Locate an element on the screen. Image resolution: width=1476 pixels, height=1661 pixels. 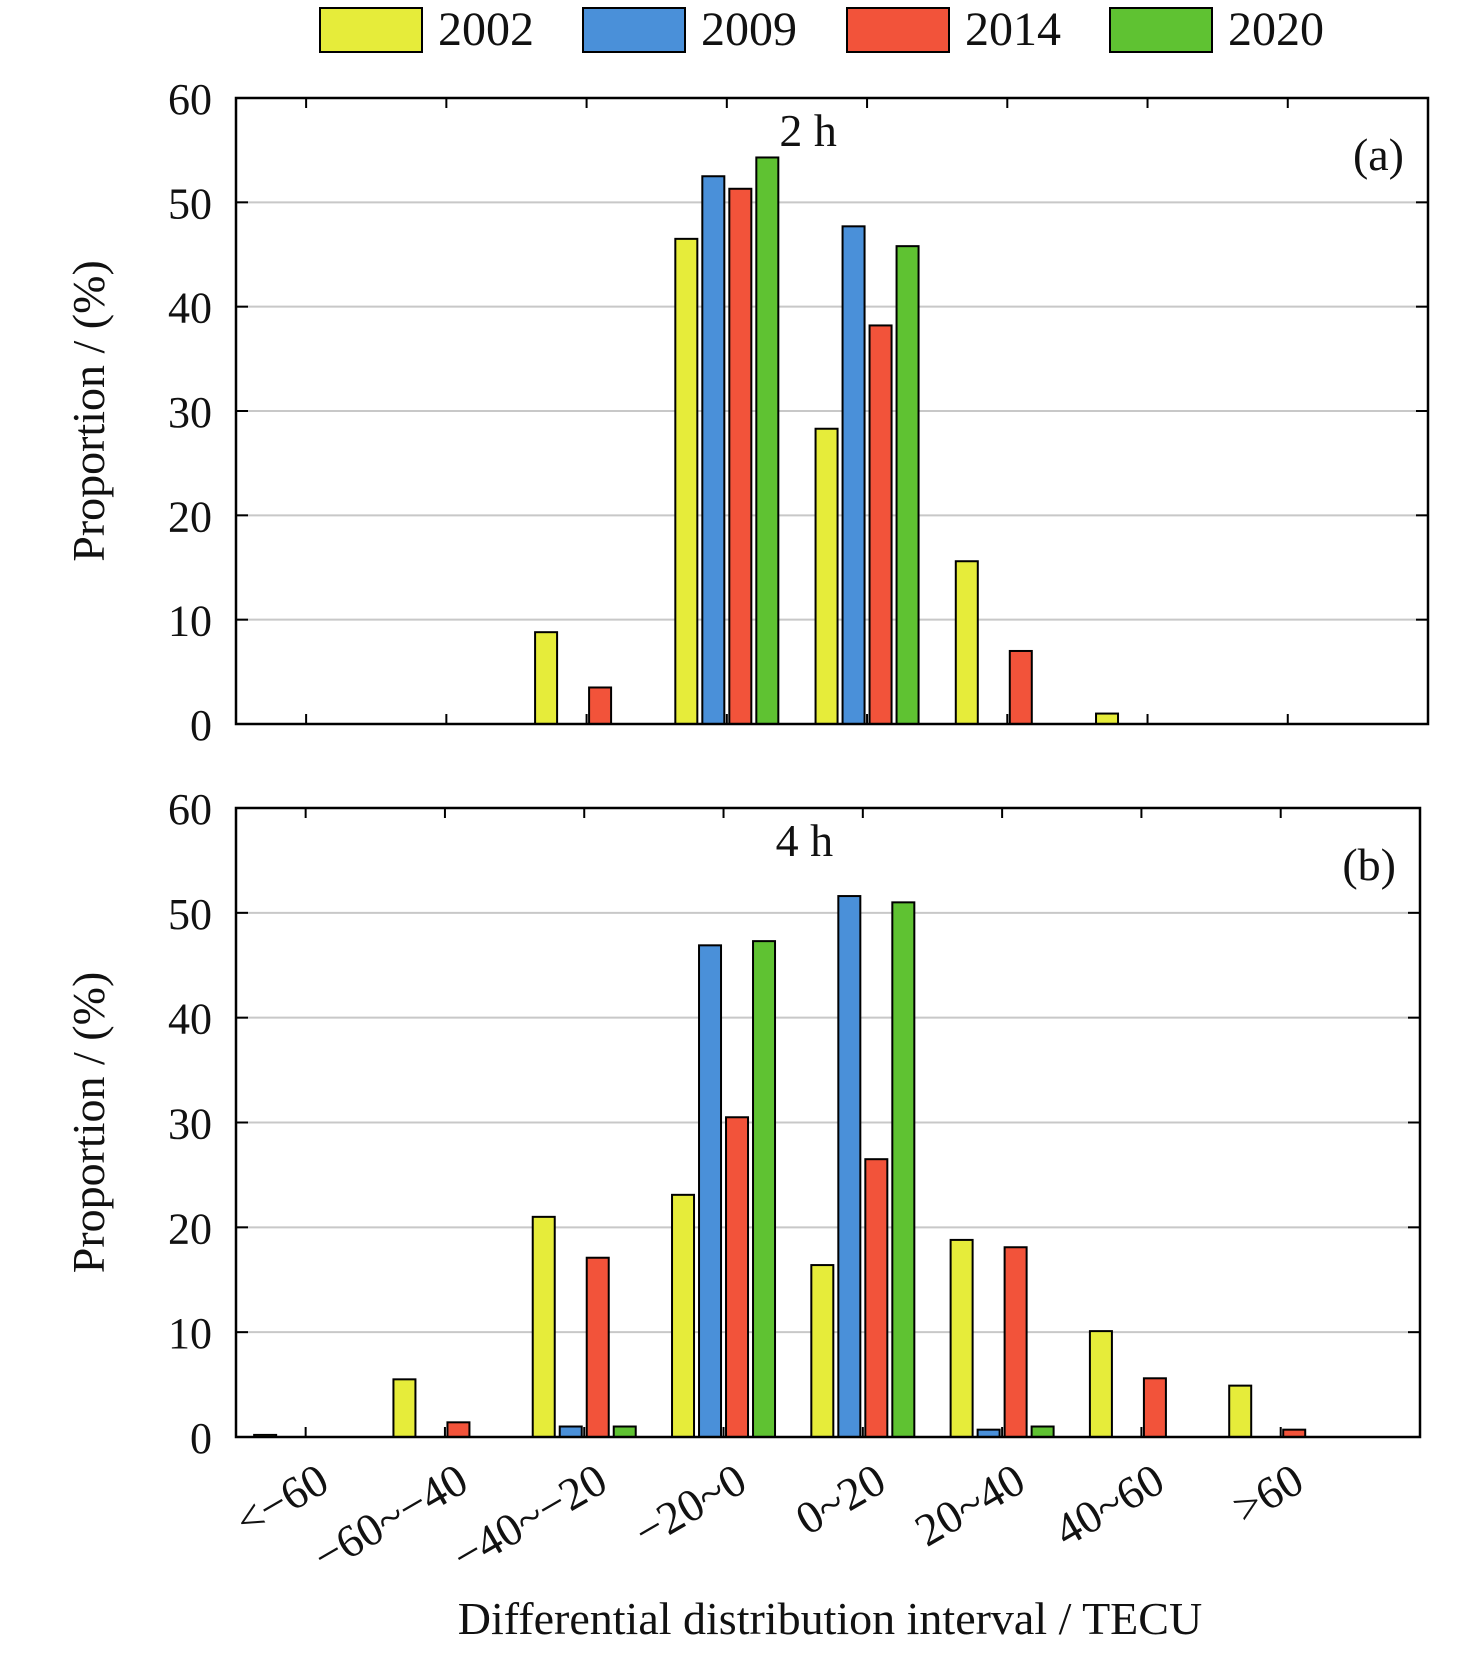
x-tick-label-4: 0~20 is located at coordinates (840, 1498).